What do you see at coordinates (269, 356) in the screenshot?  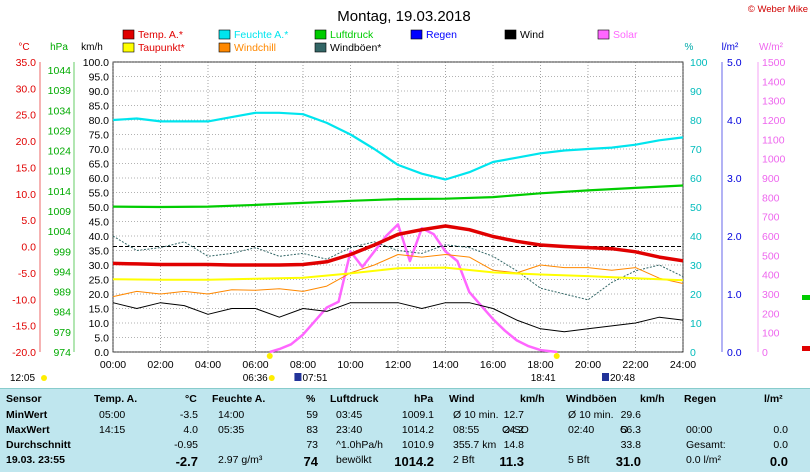 I see `sunrise-icon` at bounding box center [269, 356].